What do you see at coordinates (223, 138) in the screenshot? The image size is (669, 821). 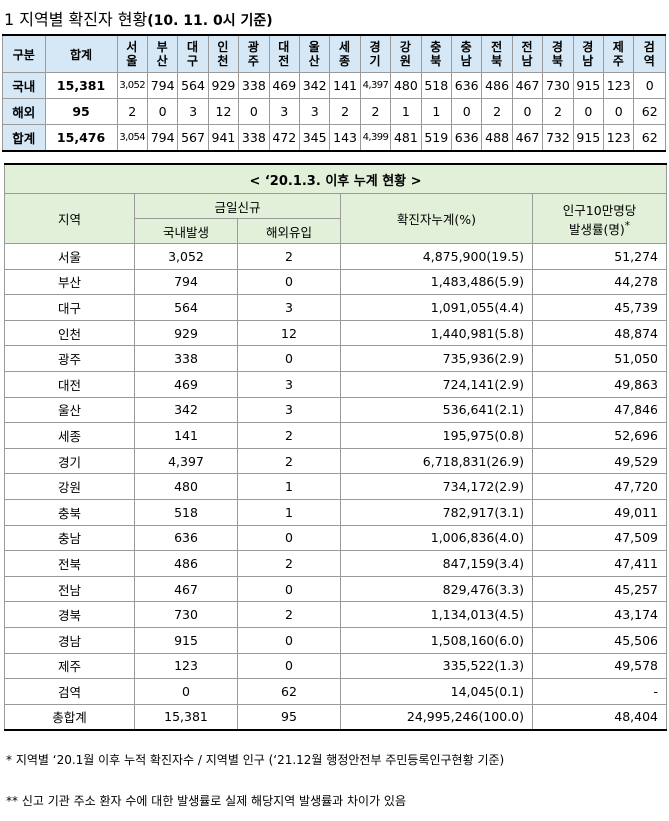 I see `summary-cell: 941` at bounding box center [223, 138].